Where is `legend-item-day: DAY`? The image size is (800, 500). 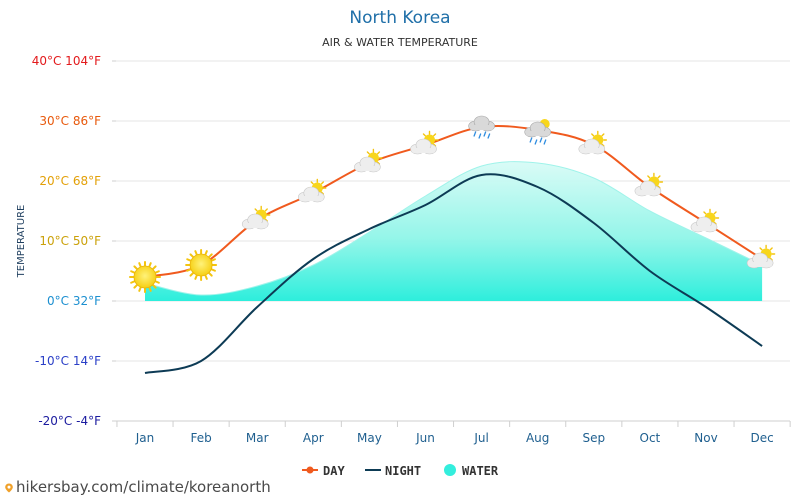
legend-item-day: DAY is located at coordinates (323, 471).